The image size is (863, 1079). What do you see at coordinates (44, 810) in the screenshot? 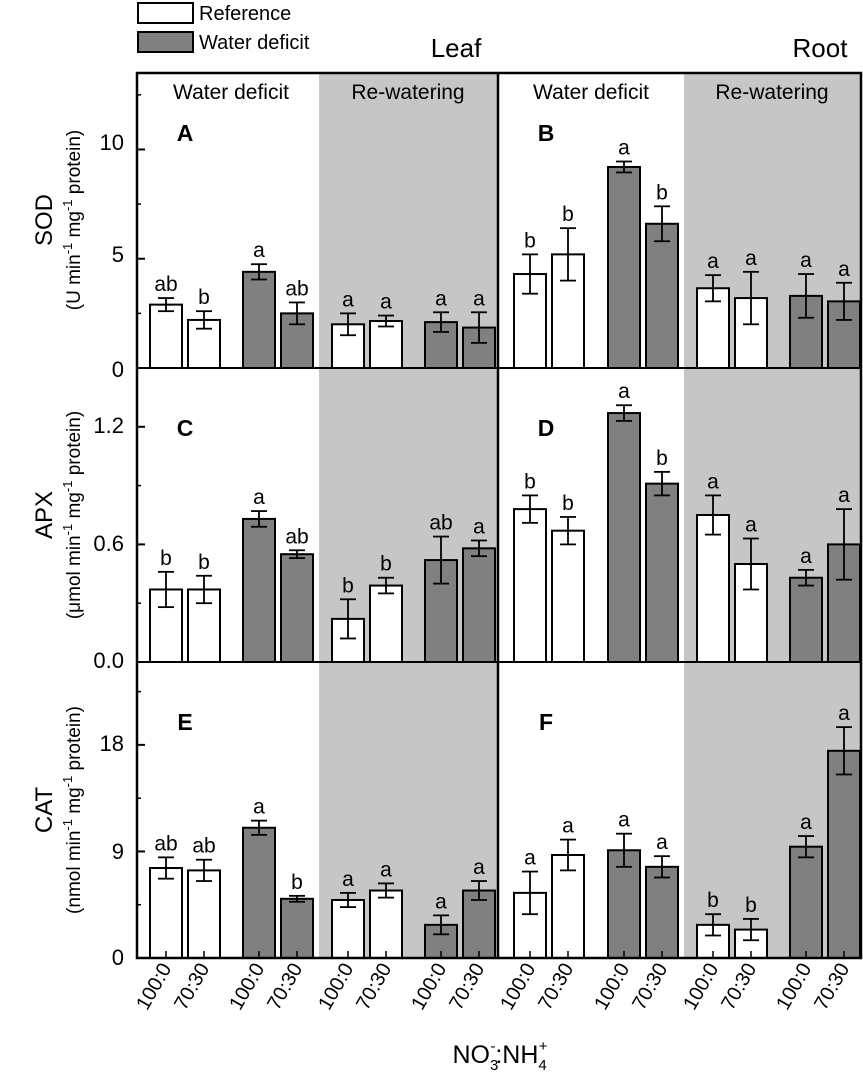
I see `y-title-cat-name: CAT` at bounding box center [44, 810].